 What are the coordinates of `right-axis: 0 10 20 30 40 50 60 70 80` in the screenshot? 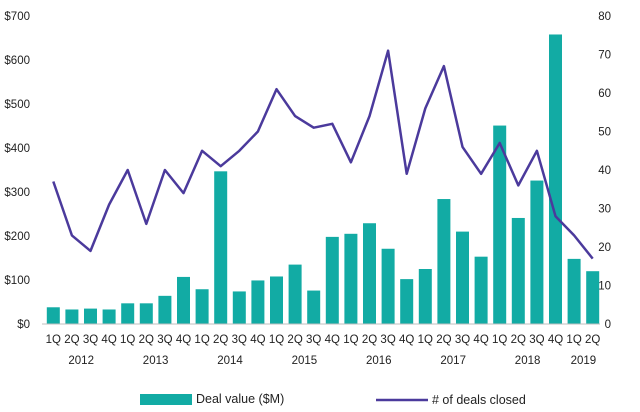 It's located at (604, 171).